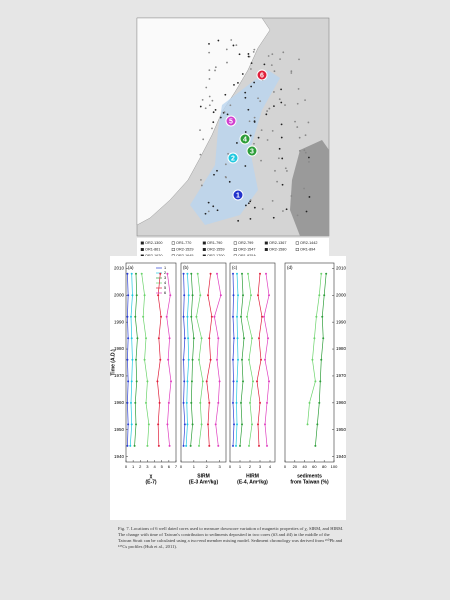 The height and width of the screenshot is (600, 450). I want to click on x-axis-label: (E-7), so click(150, 482).